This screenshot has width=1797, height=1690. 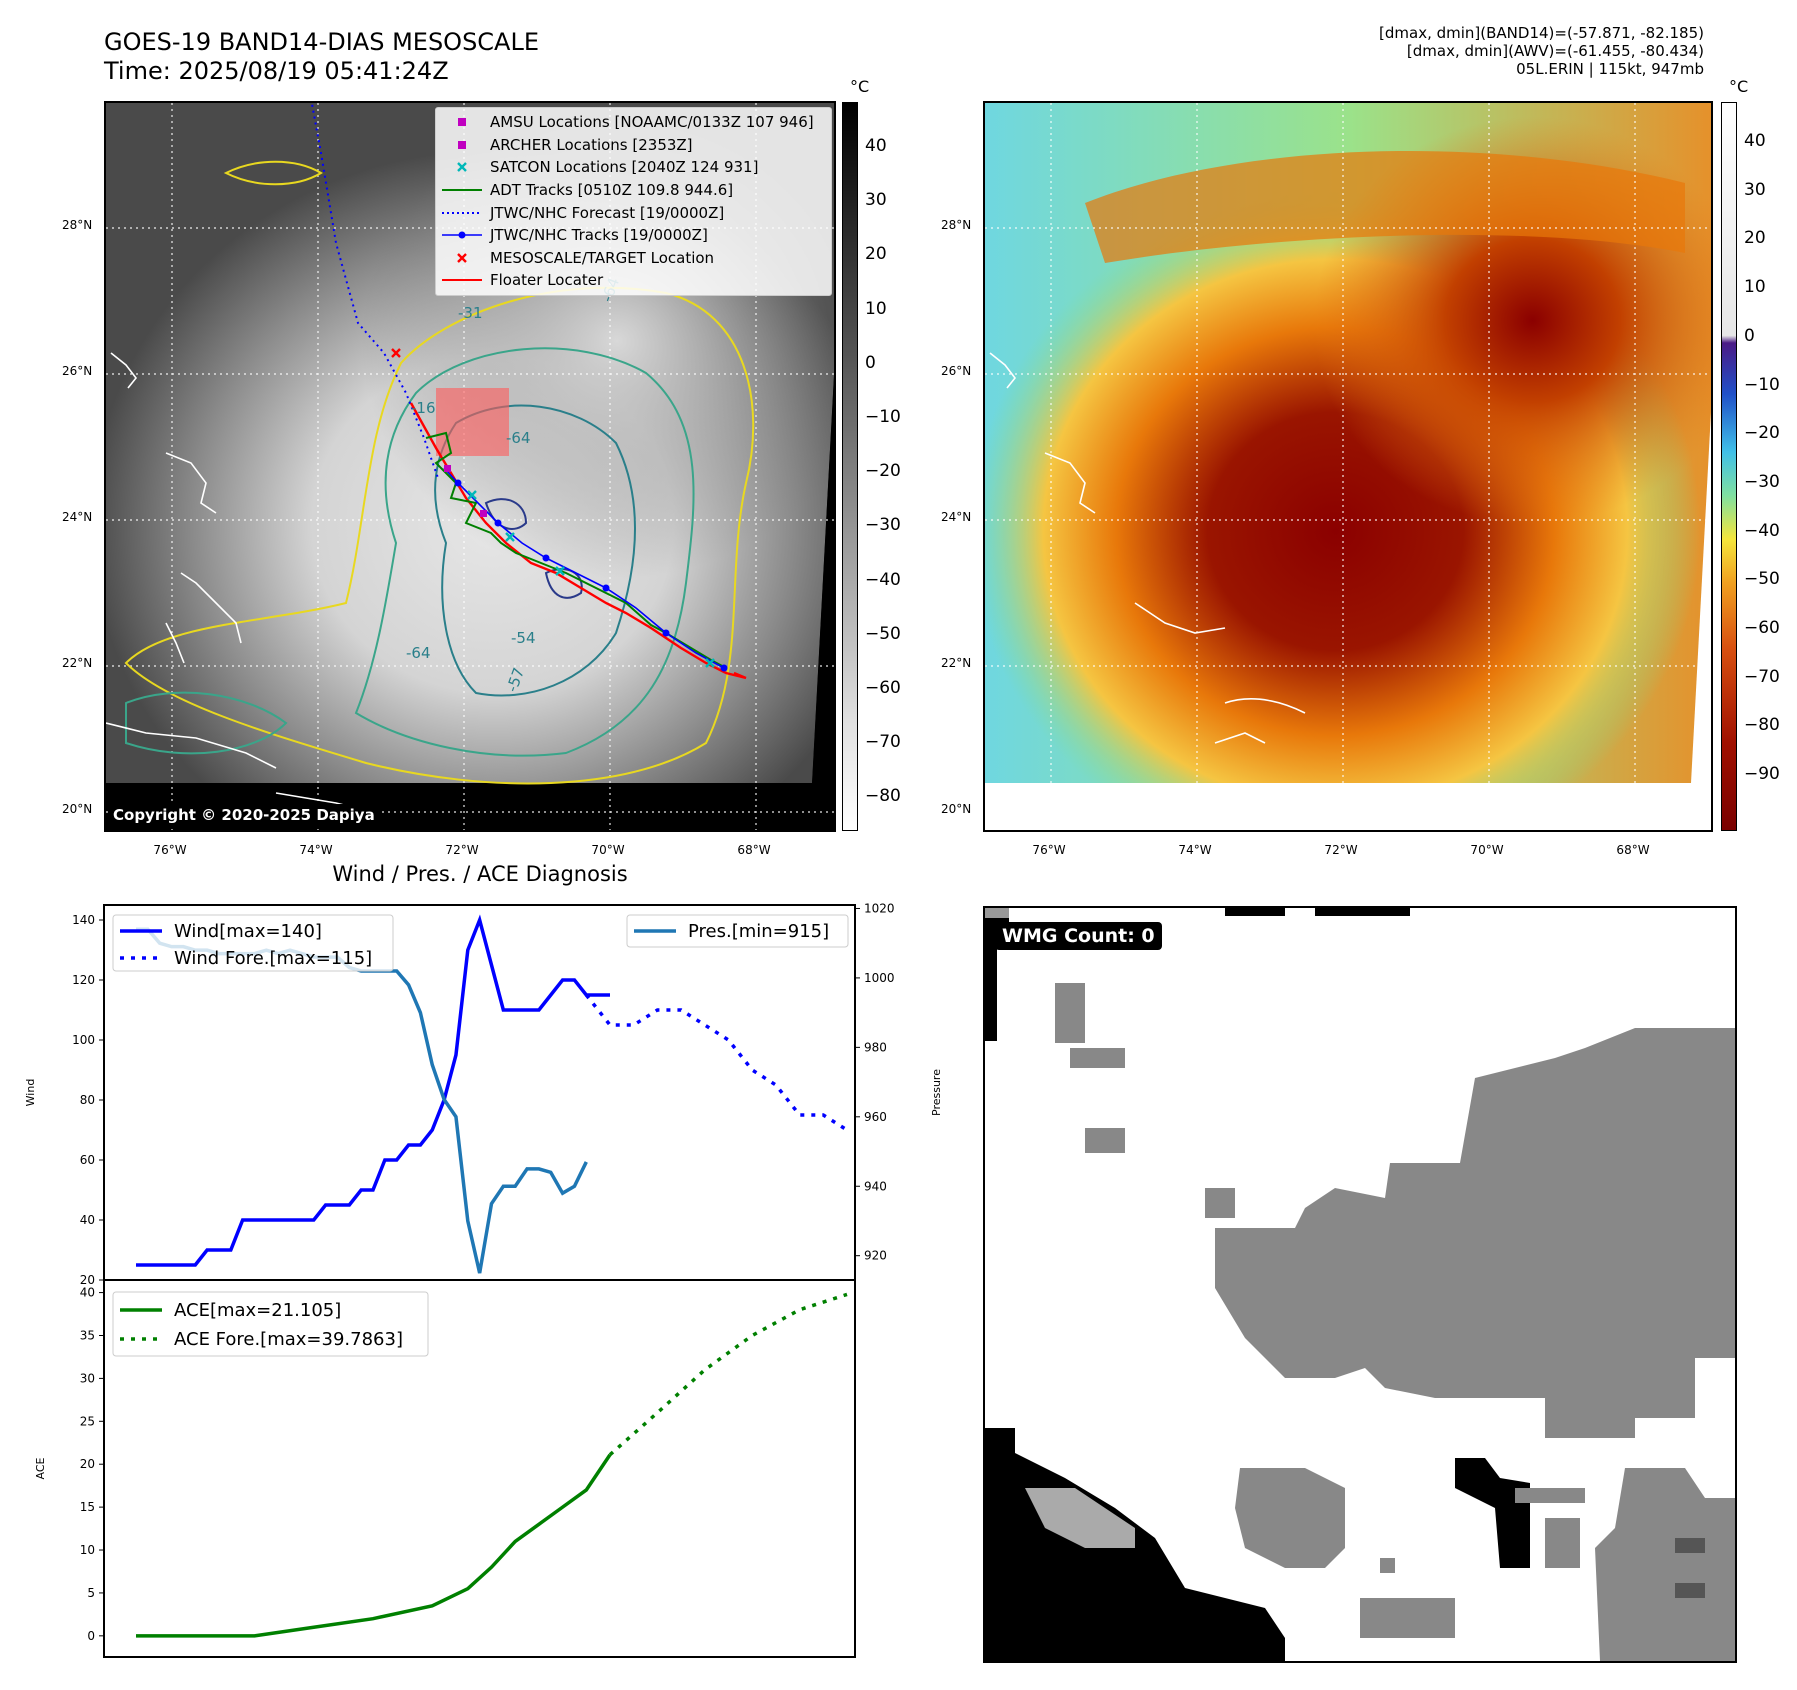 What do you see at coordinates (30, 1093) in the screenshot?
I see `y-axis-label: Wind` at bounding box center [30, 1093].